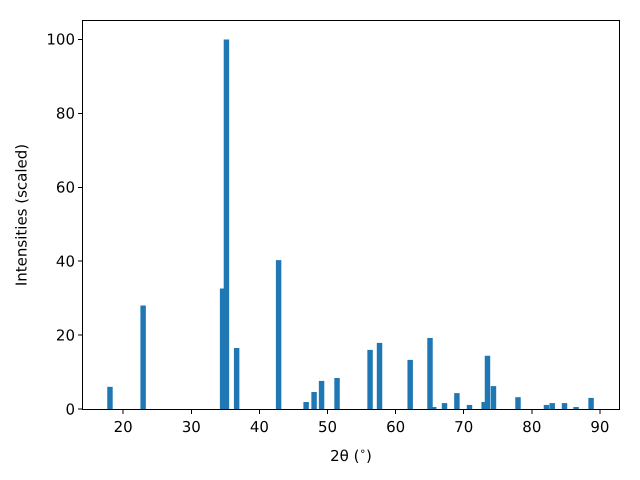 The width and height of the screenshot is (640, 480). Describe the element at coordinates (259, 427) in the screenshot. I see `x-tick-label: 40` at that location.